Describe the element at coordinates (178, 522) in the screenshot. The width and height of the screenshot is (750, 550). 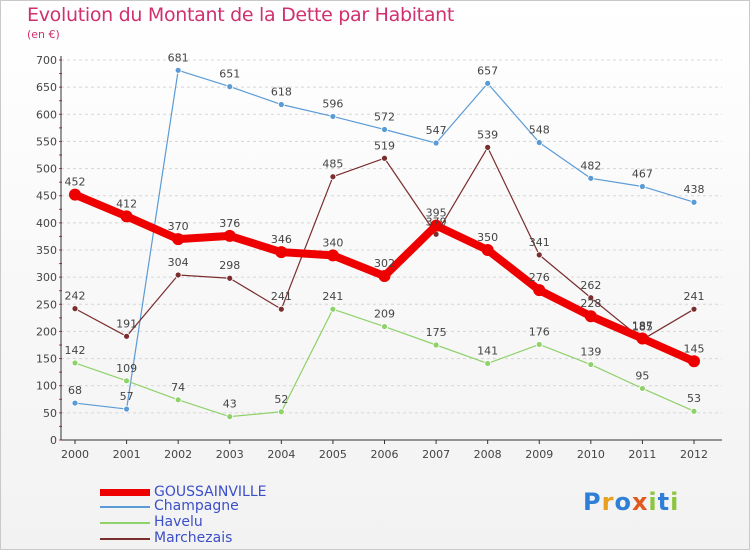
I see `legend-label: Havelu` at that location.